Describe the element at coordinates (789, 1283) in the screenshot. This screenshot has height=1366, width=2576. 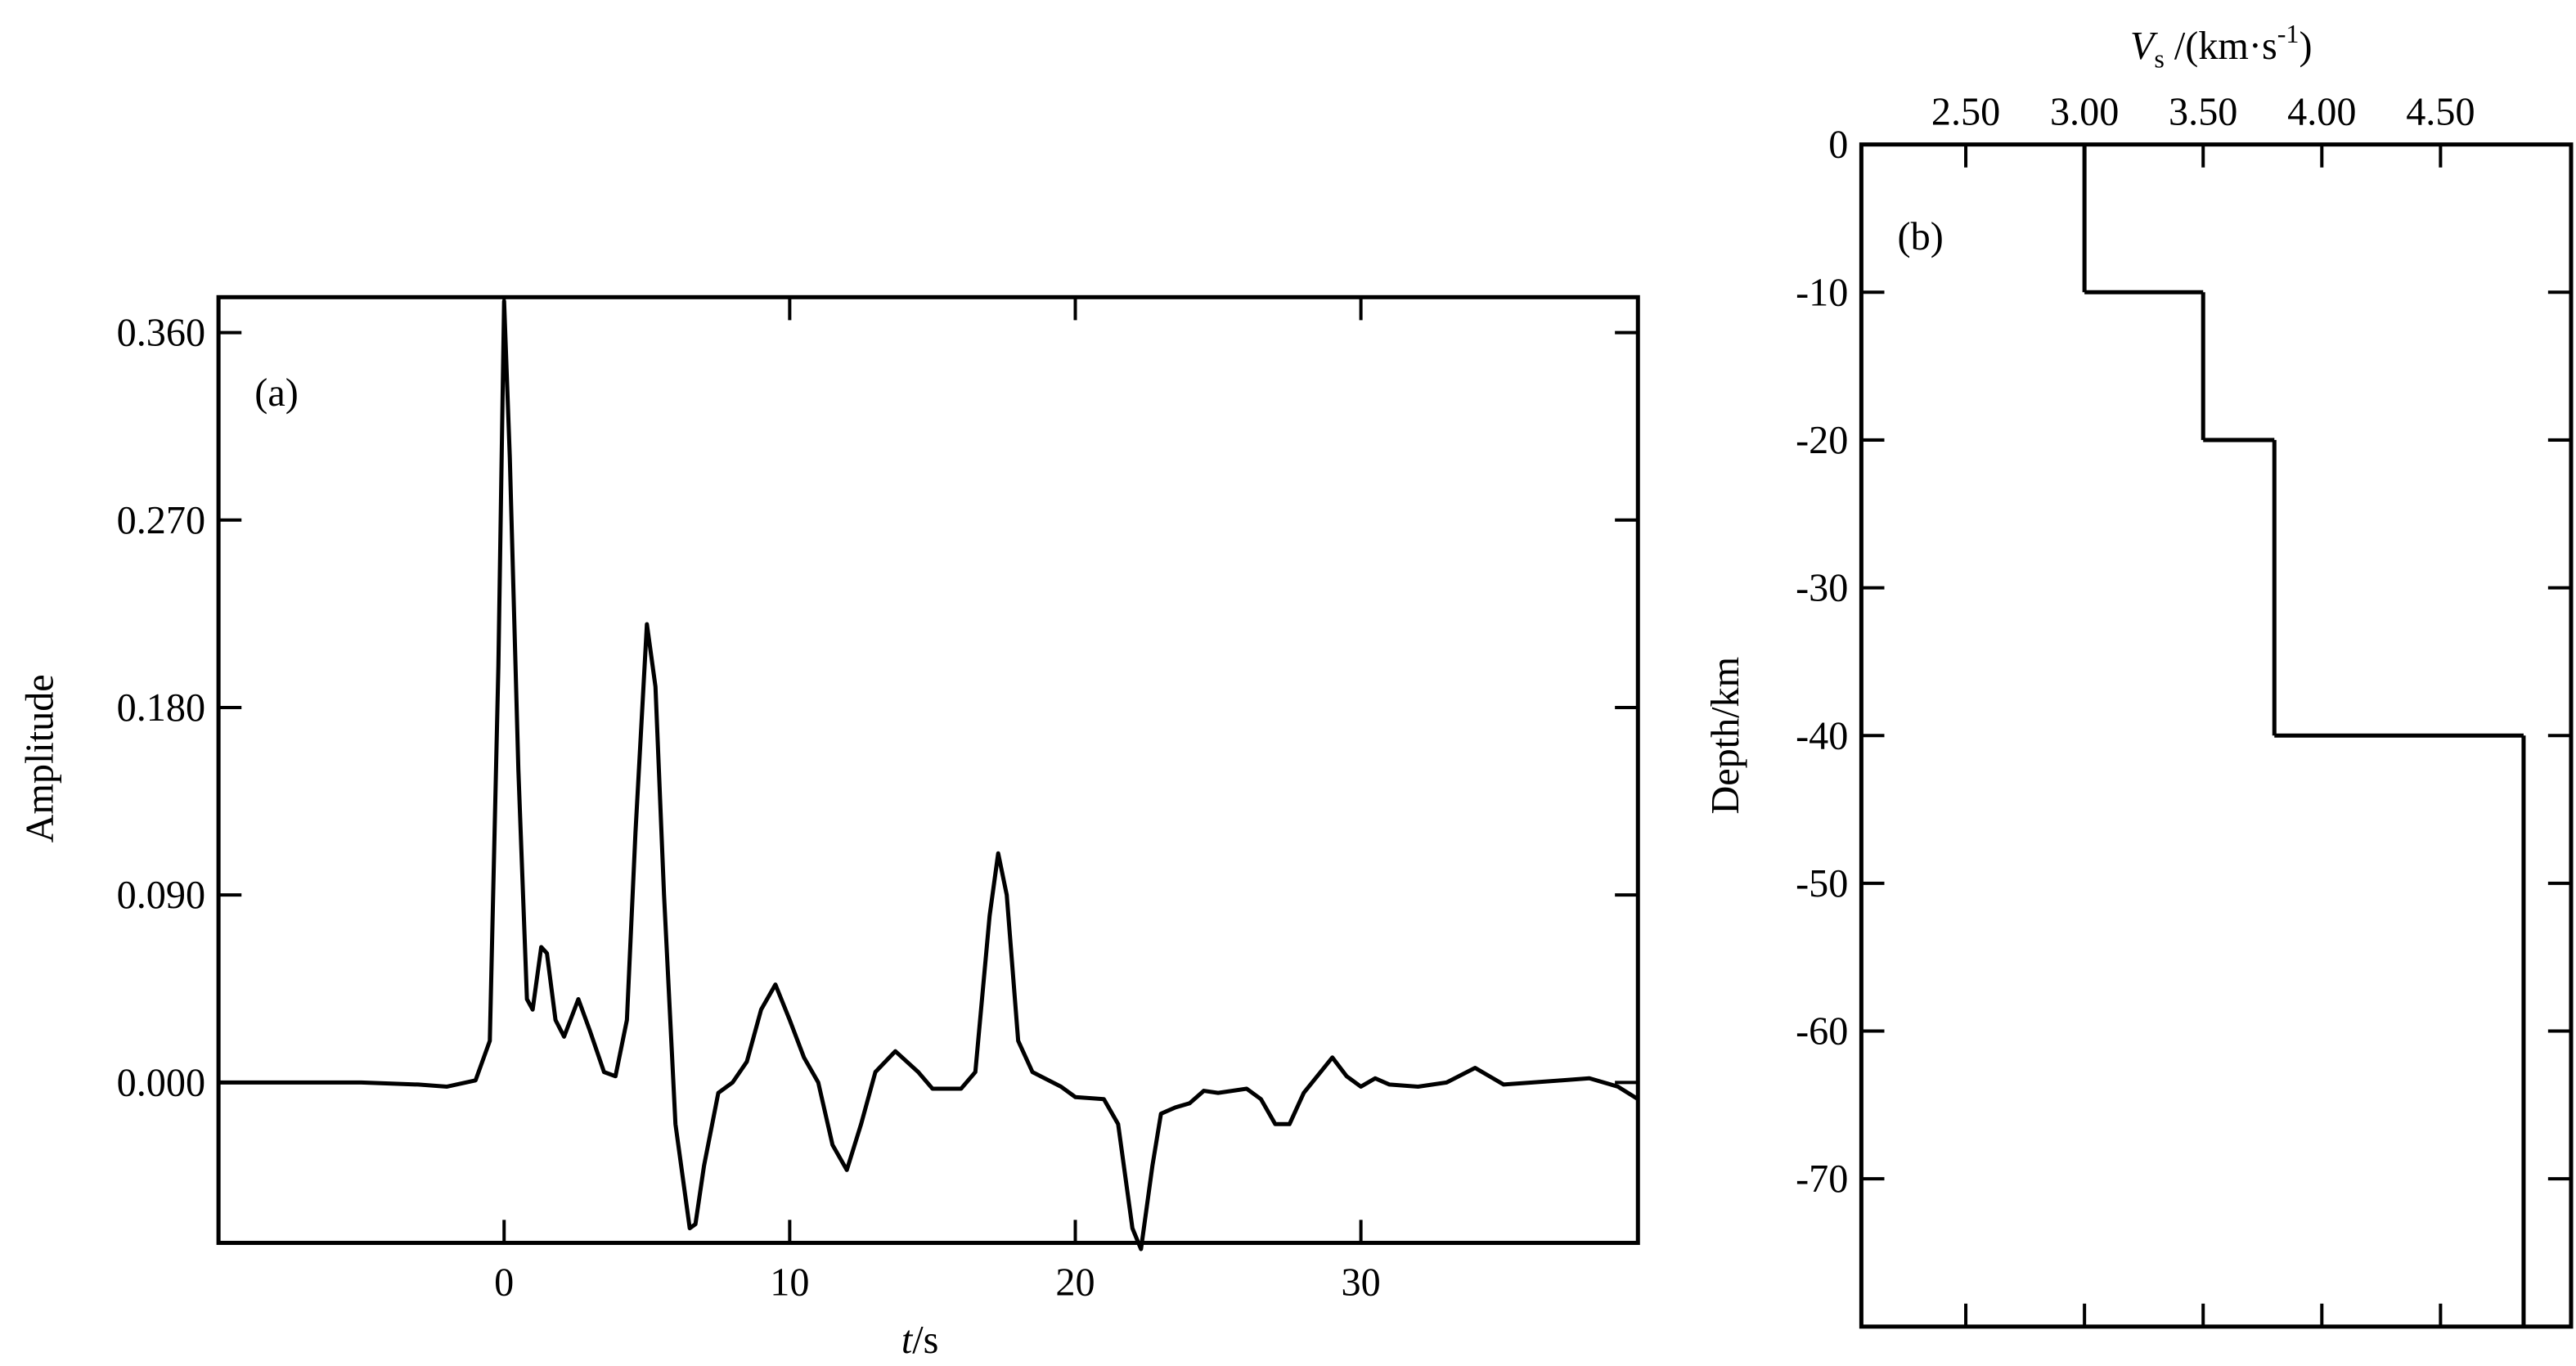
I see `x-tick-label: 10` at that location.